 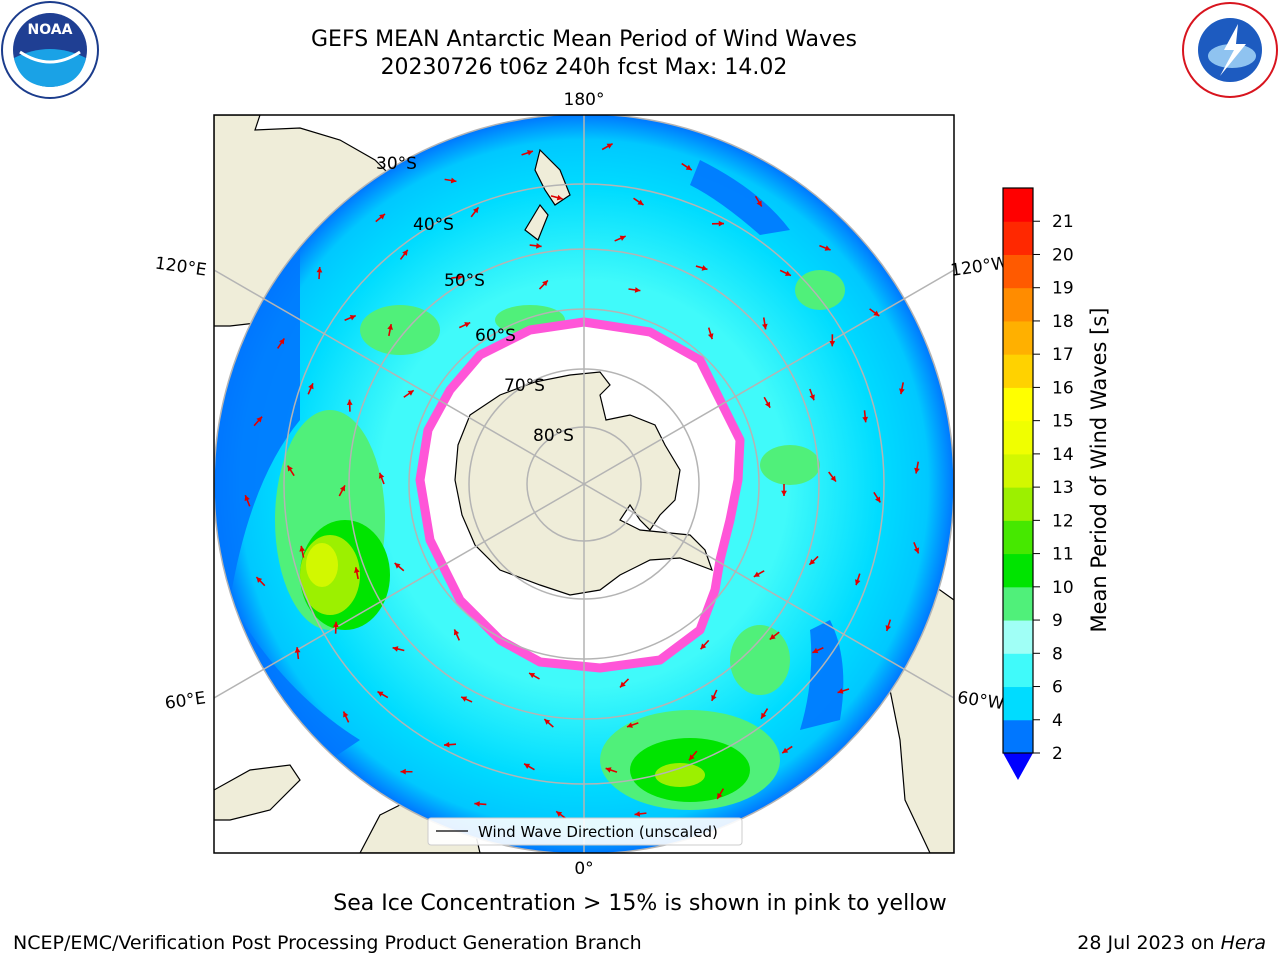 What do you see at coordinates (50, 30) in the screenshot?
I see `noaa-logo-text: NOAA` at bounding box center [50, 30].